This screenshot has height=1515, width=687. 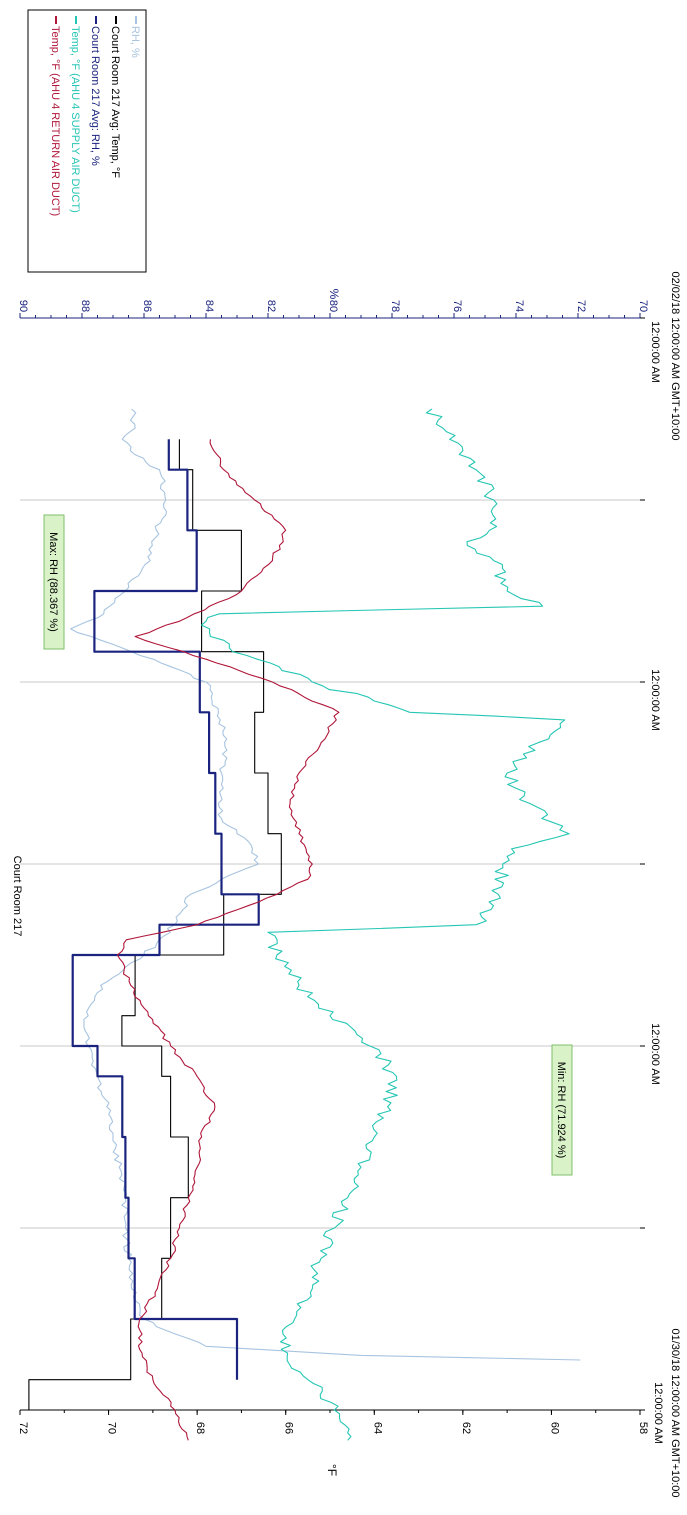 I want to click on x-start-time-label: 12:00:00 AM, so click(x=658, y=1413).